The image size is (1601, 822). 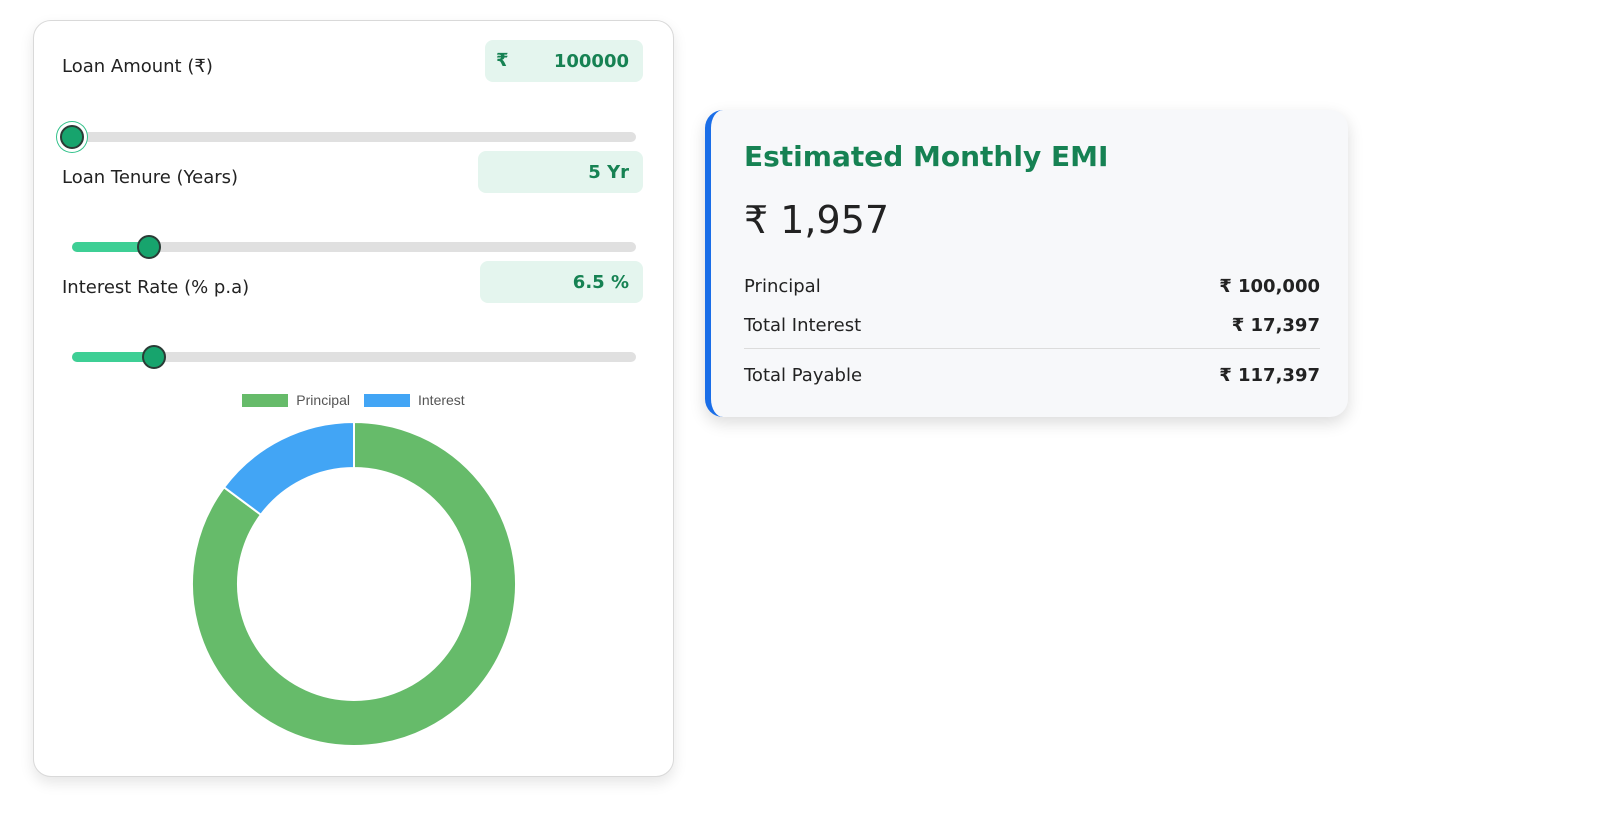 What do you see at coordinates (265, 400) in the screenshot?
I see `legend-swatch-principal` at bounding box center [265, 400].